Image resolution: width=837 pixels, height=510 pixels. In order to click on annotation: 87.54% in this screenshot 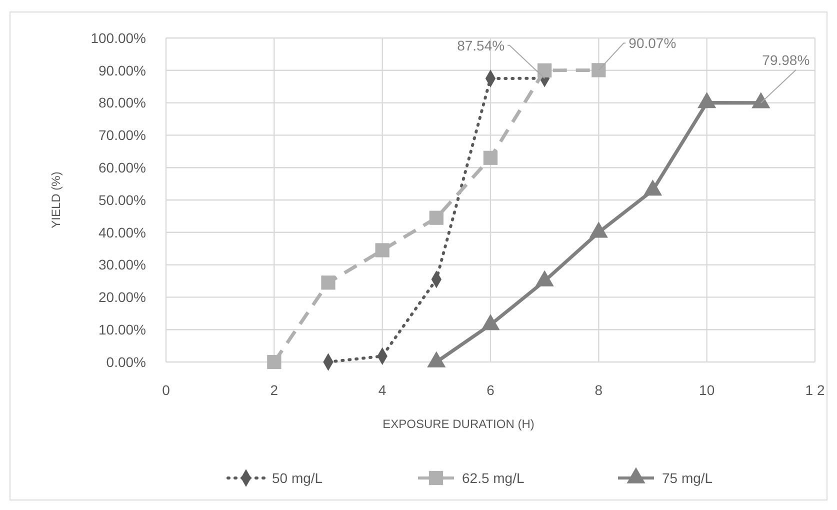, I will do `click(481, 45)`.